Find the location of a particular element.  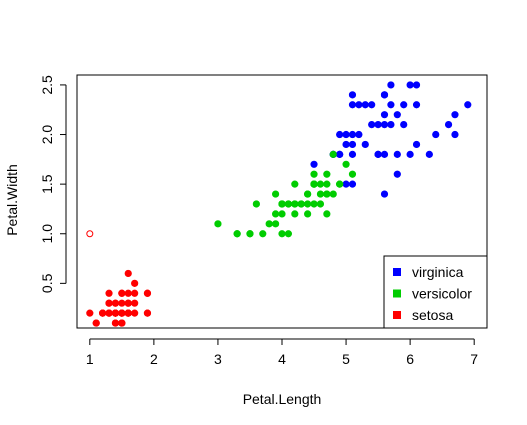

legend-swatch-setosa is located at coordinates (397, 315).